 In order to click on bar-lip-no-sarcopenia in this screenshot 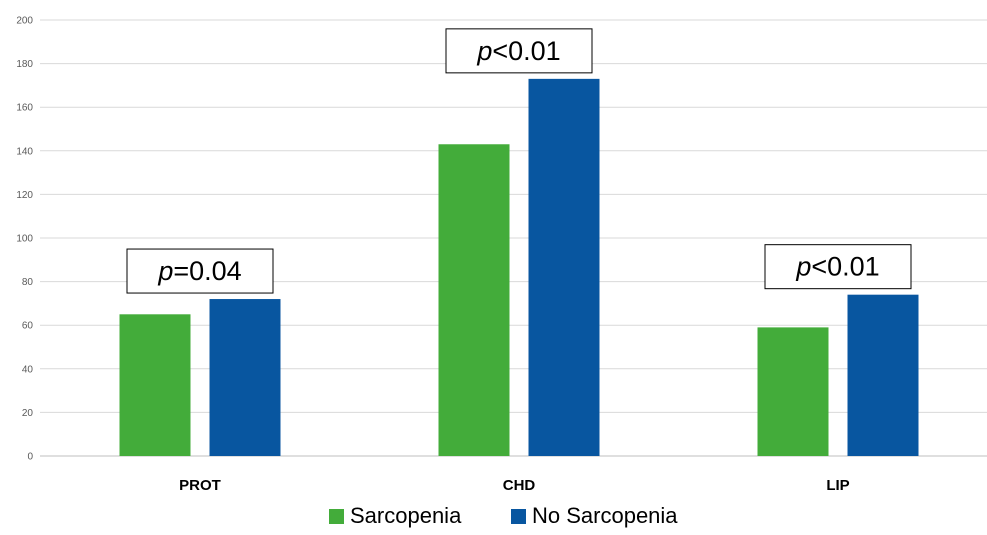, I will do `click(883, 375)`.